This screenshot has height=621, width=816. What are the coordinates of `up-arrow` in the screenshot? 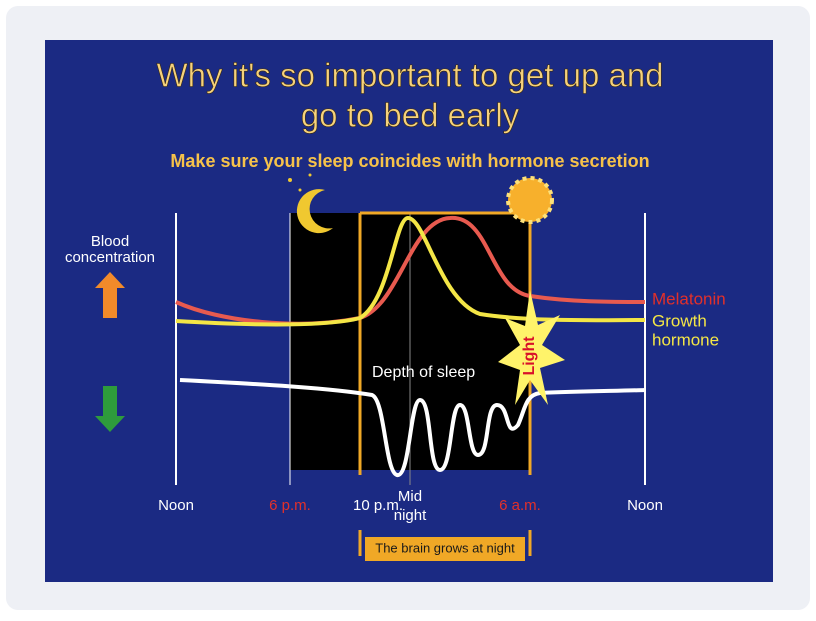 It's located at (110, 295).